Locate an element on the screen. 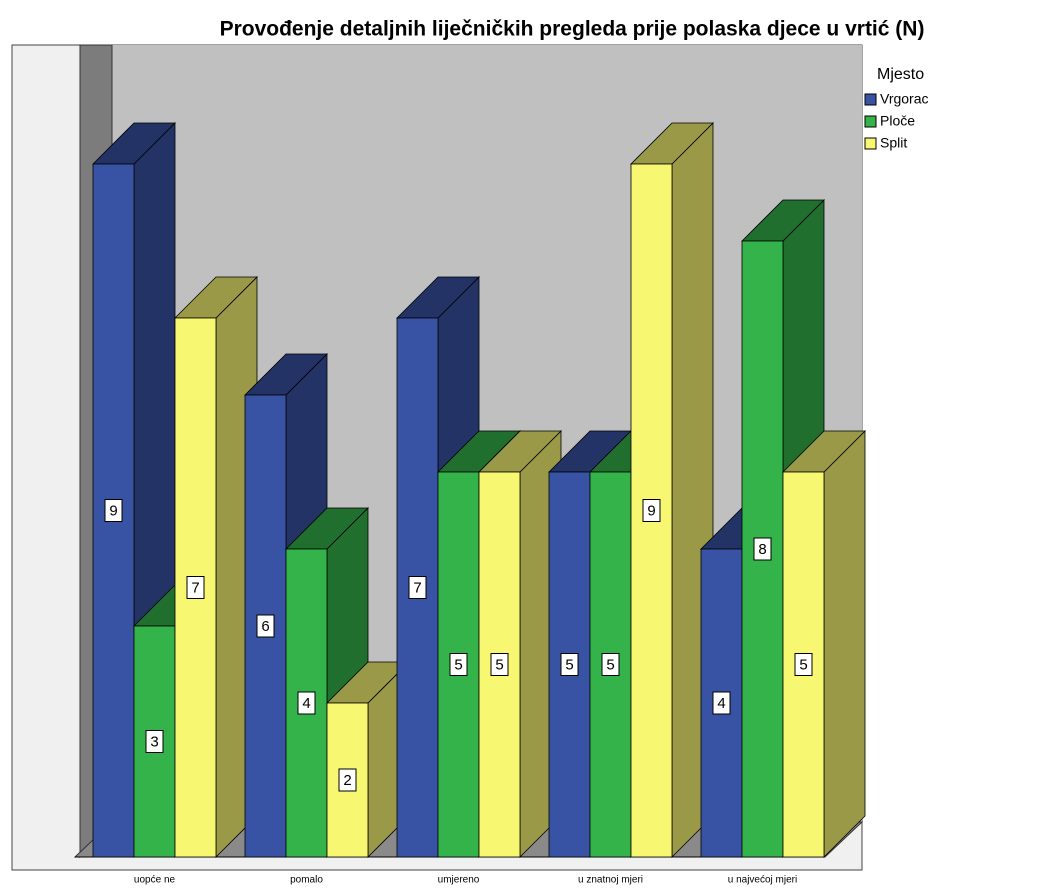 The image size is (1062, 893). value-label: 3 is located at coordinates (154, 741).